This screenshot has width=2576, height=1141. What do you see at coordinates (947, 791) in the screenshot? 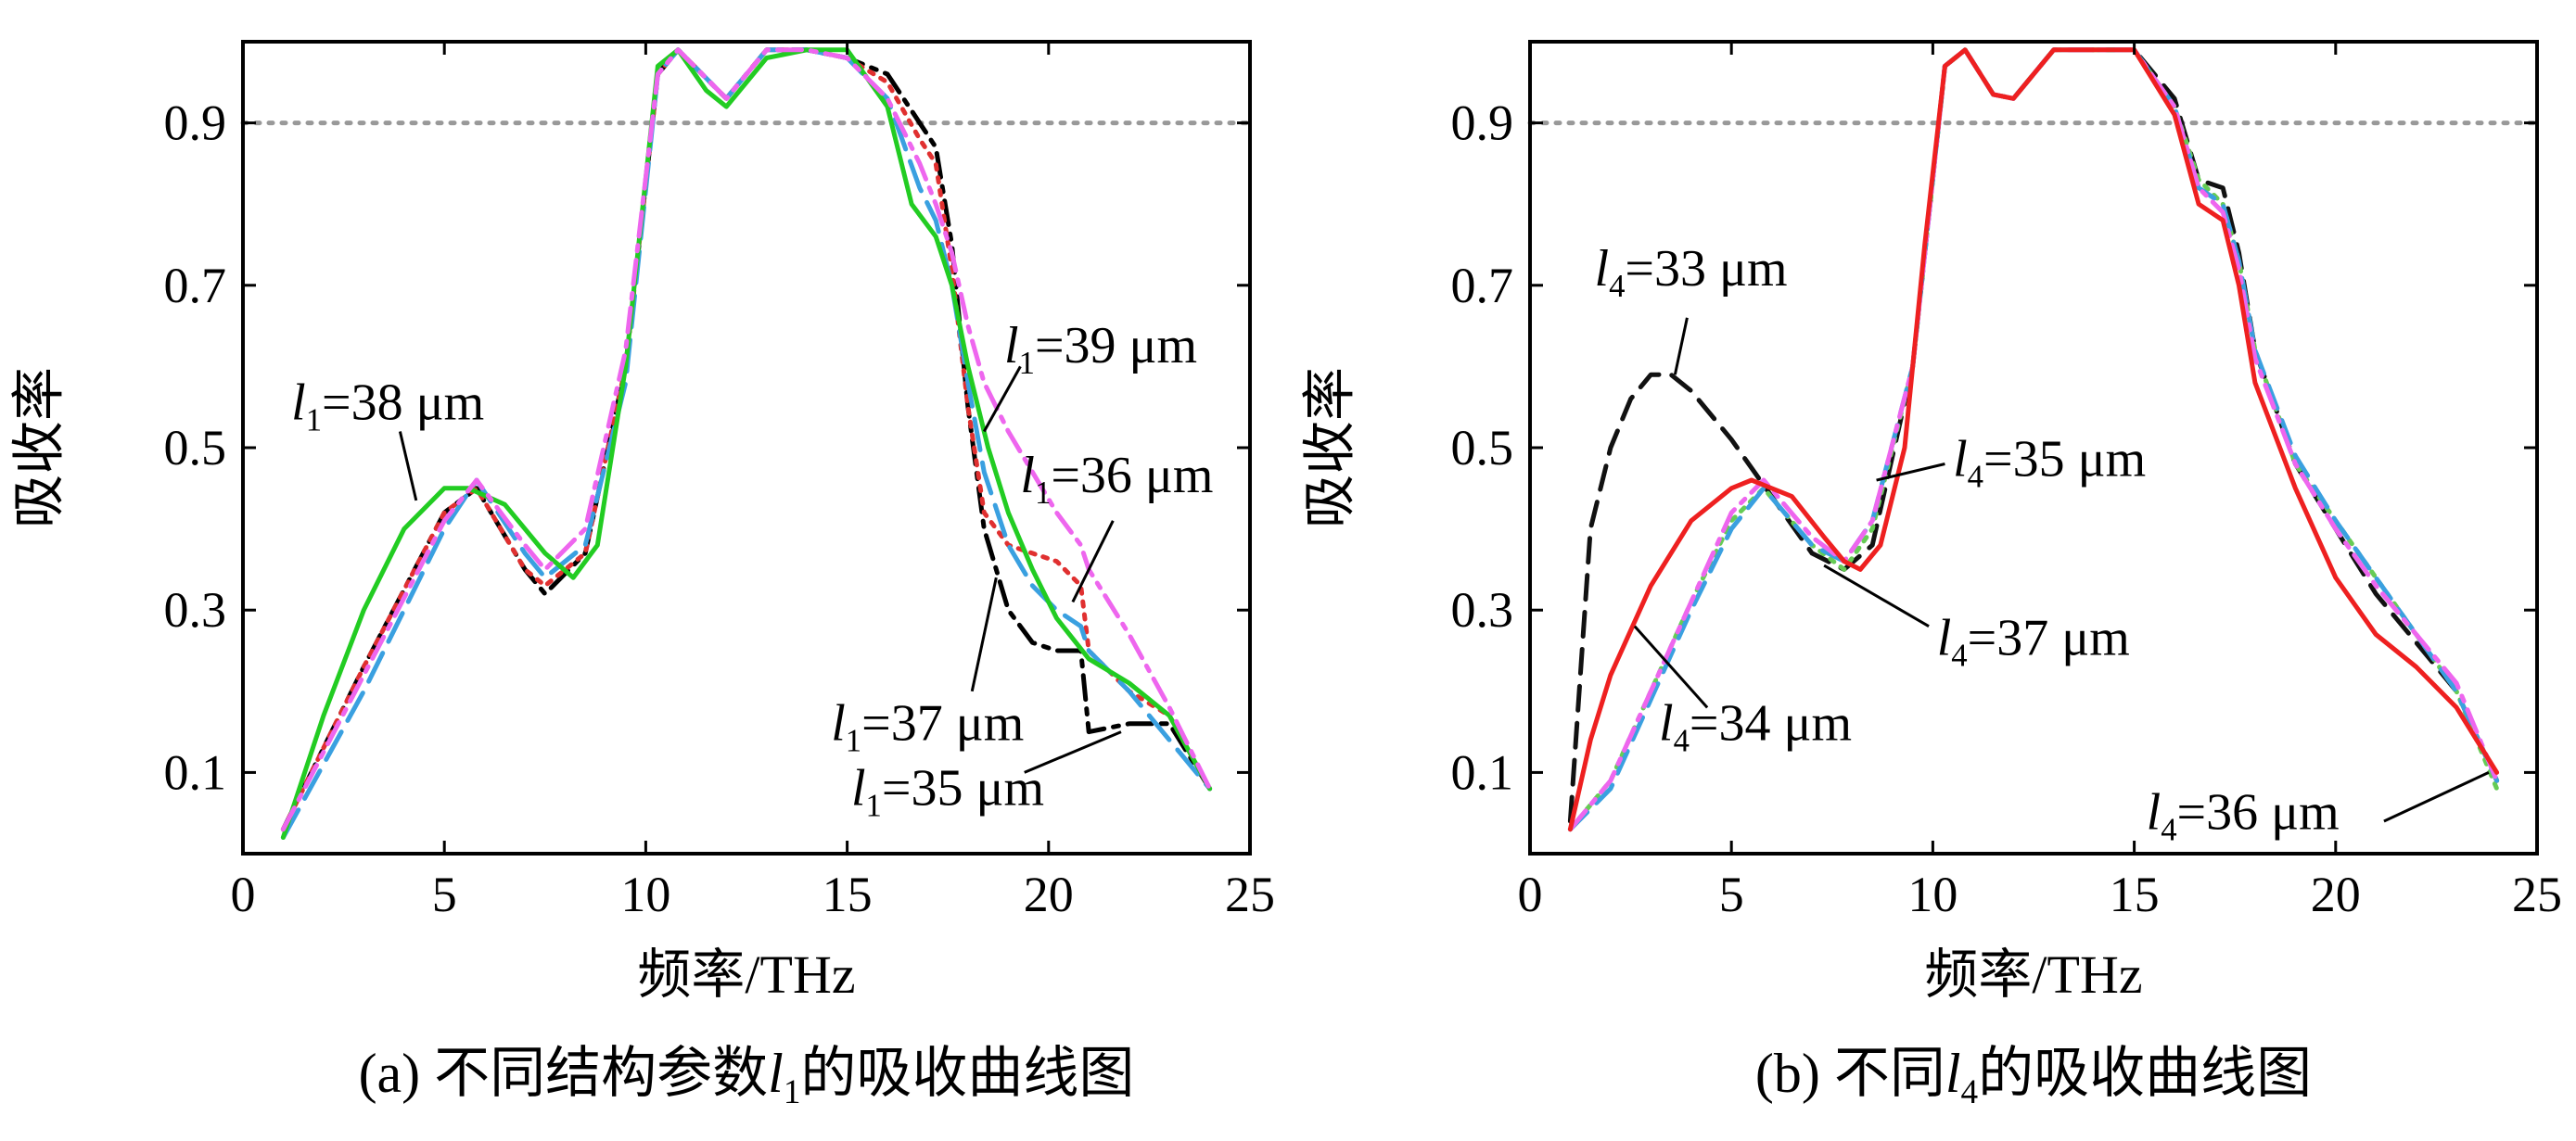
I see `series-annotation-label: l1=35 μm` at bounding box center [947, 791].